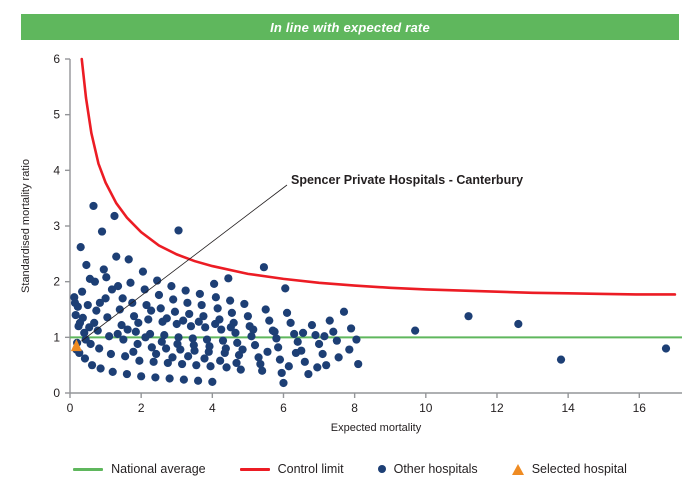 Image resolution: width=700 pixels, height=500 pixels. I want to click on legend-item-selected-hospital: Selected hospital, so click(569, 469).